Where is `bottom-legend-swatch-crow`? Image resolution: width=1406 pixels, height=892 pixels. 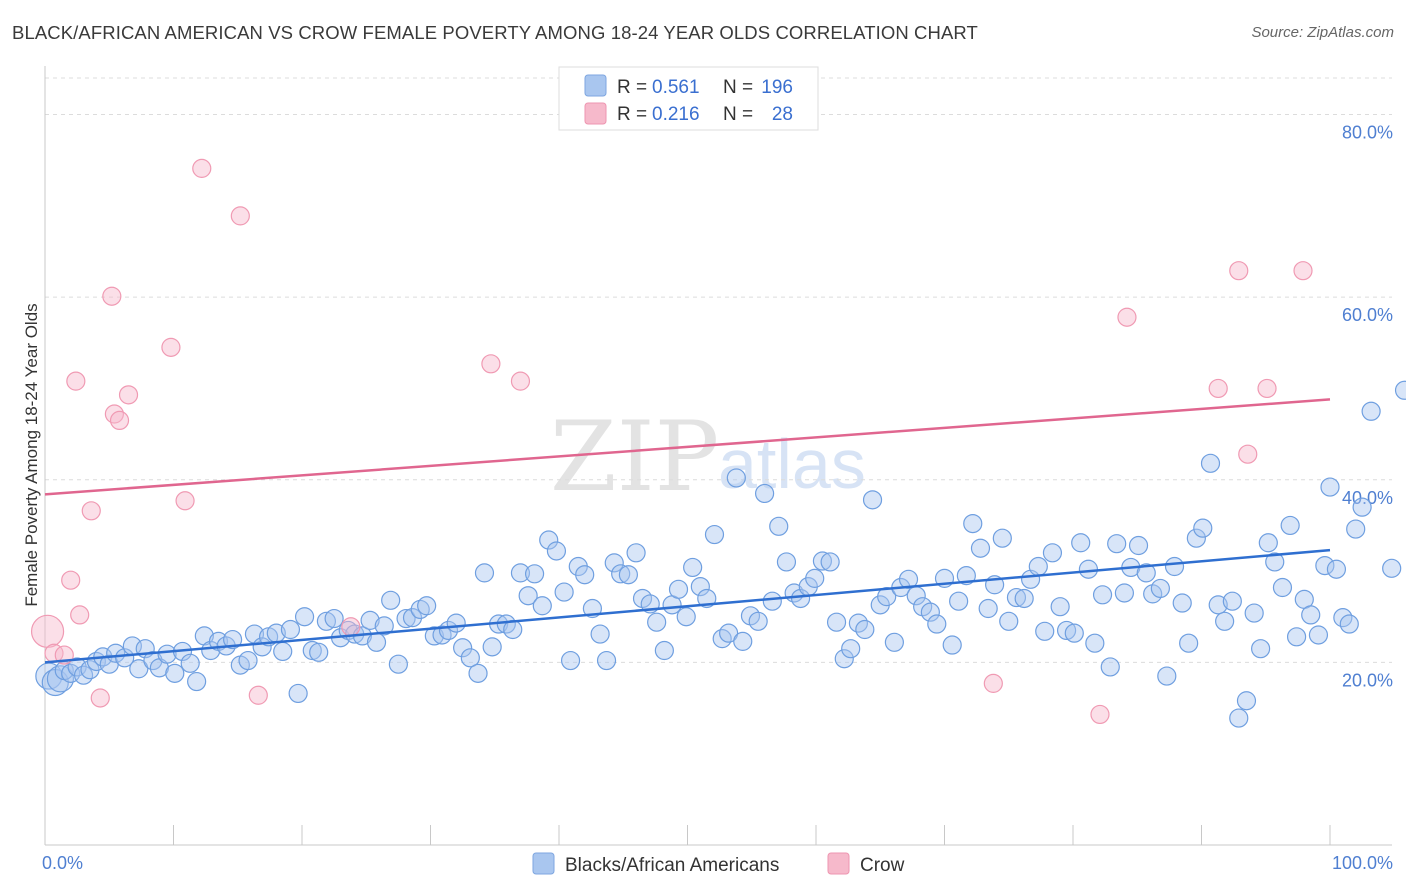
bottom-legend-swatch-crow is located at coordinates (838, 863).